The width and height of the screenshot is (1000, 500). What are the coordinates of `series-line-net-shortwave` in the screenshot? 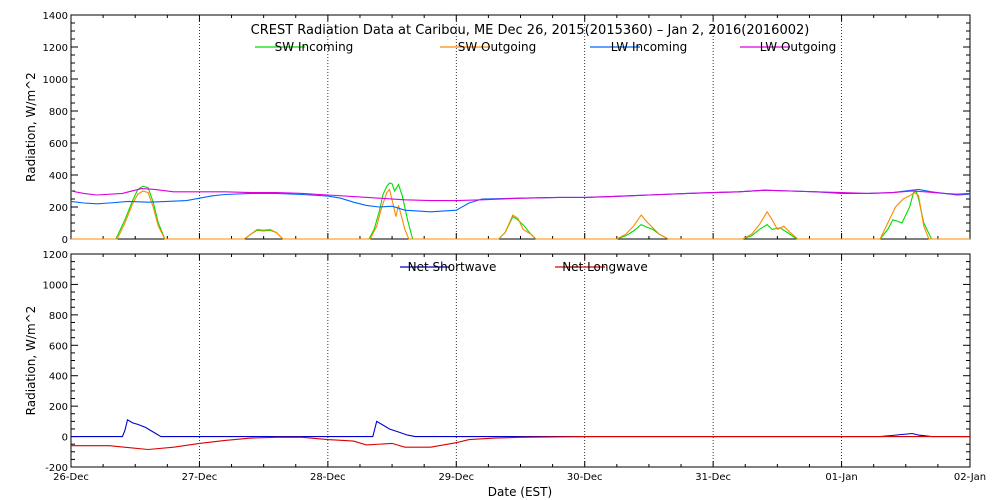 It's located at (520, 428).